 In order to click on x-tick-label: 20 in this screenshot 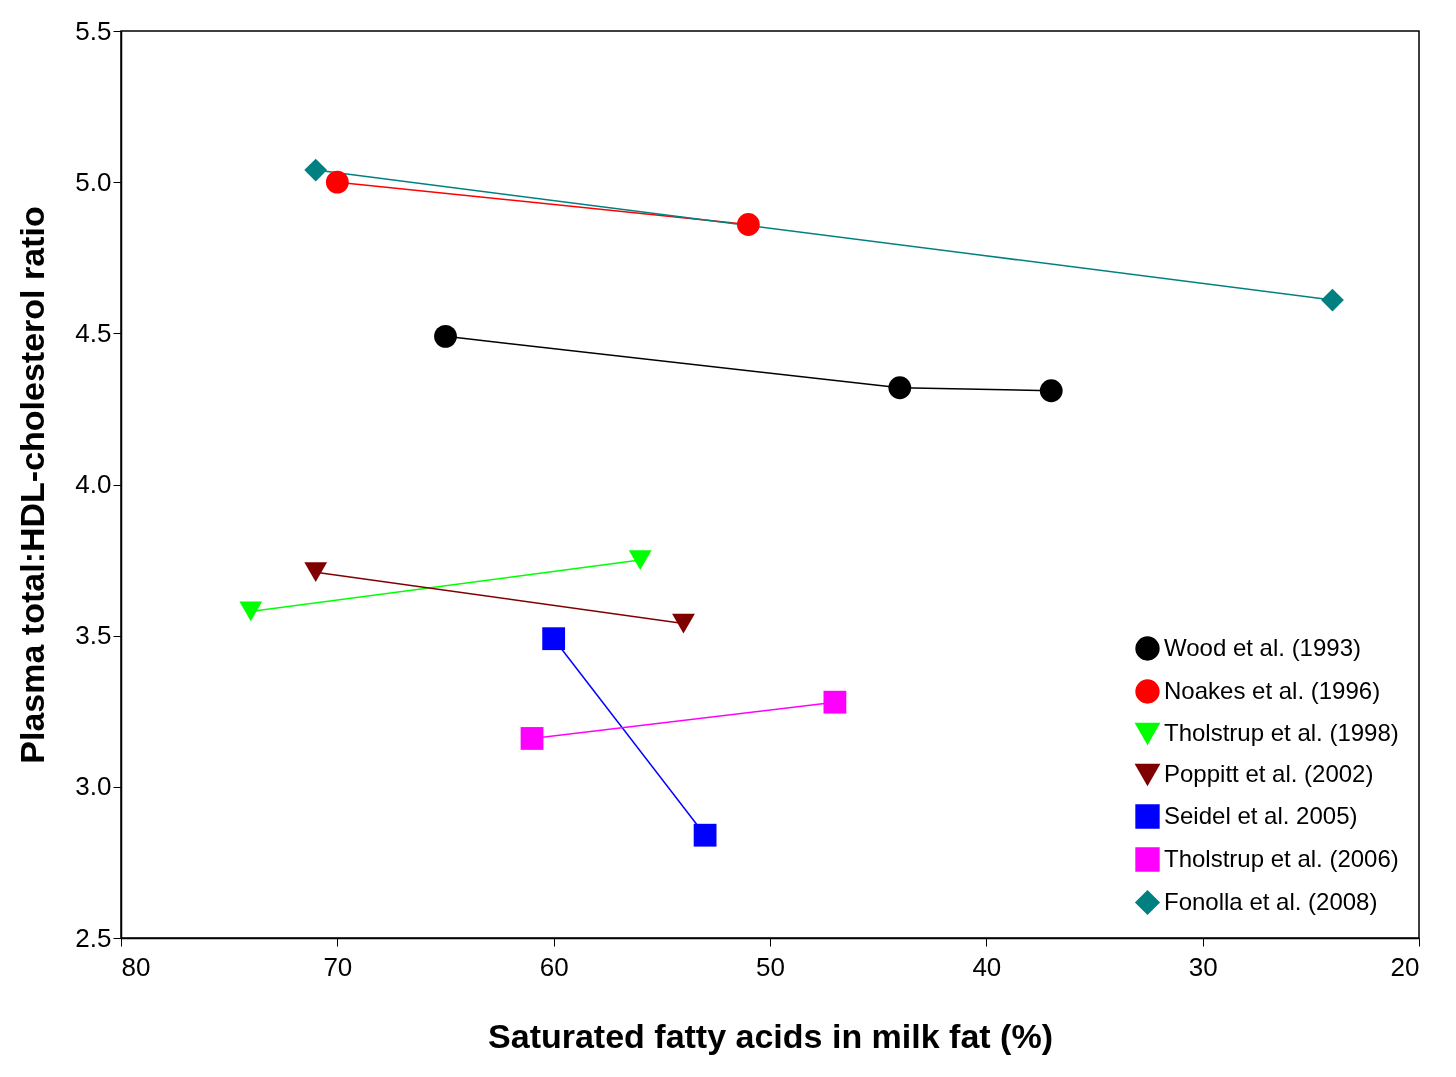, I will do `click(1405, 966)`.